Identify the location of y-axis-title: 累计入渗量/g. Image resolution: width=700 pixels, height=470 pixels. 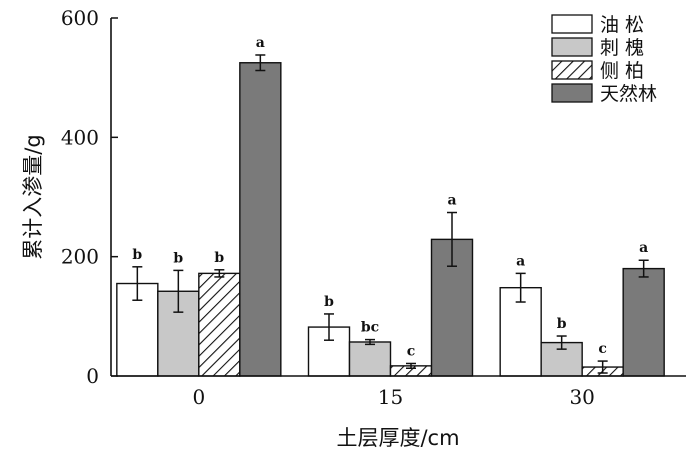
(33, 196).